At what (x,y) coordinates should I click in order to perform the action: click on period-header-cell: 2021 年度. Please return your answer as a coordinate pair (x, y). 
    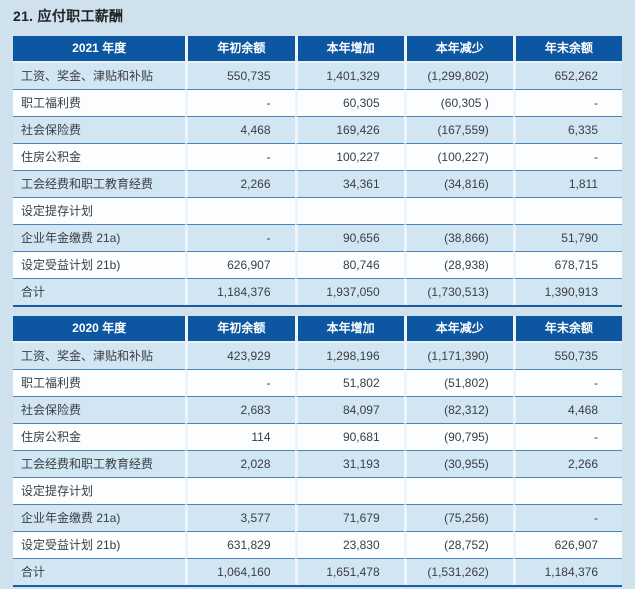
    Looking at the image, I should click on (99, 49).